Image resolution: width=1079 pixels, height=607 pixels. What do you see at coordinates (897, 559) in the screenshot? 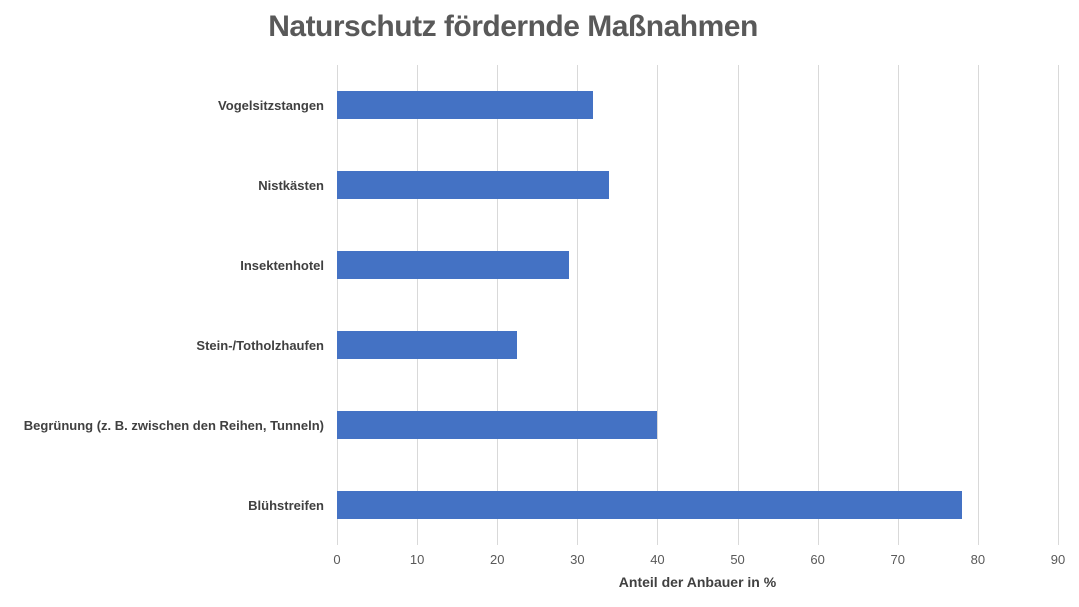
I see `x-axis-tick-label: 70` at bounding box center [897, 559].